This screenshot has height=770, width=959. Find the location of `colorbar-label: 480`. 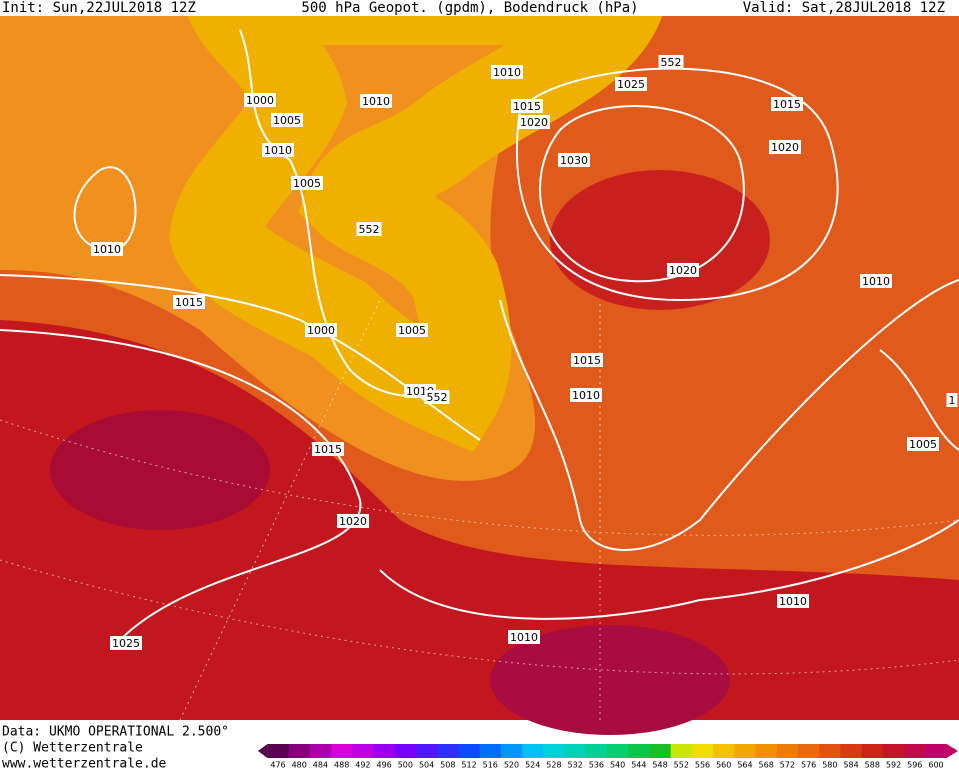

colorbar-label: 480 is located at coordinates (299, 765).